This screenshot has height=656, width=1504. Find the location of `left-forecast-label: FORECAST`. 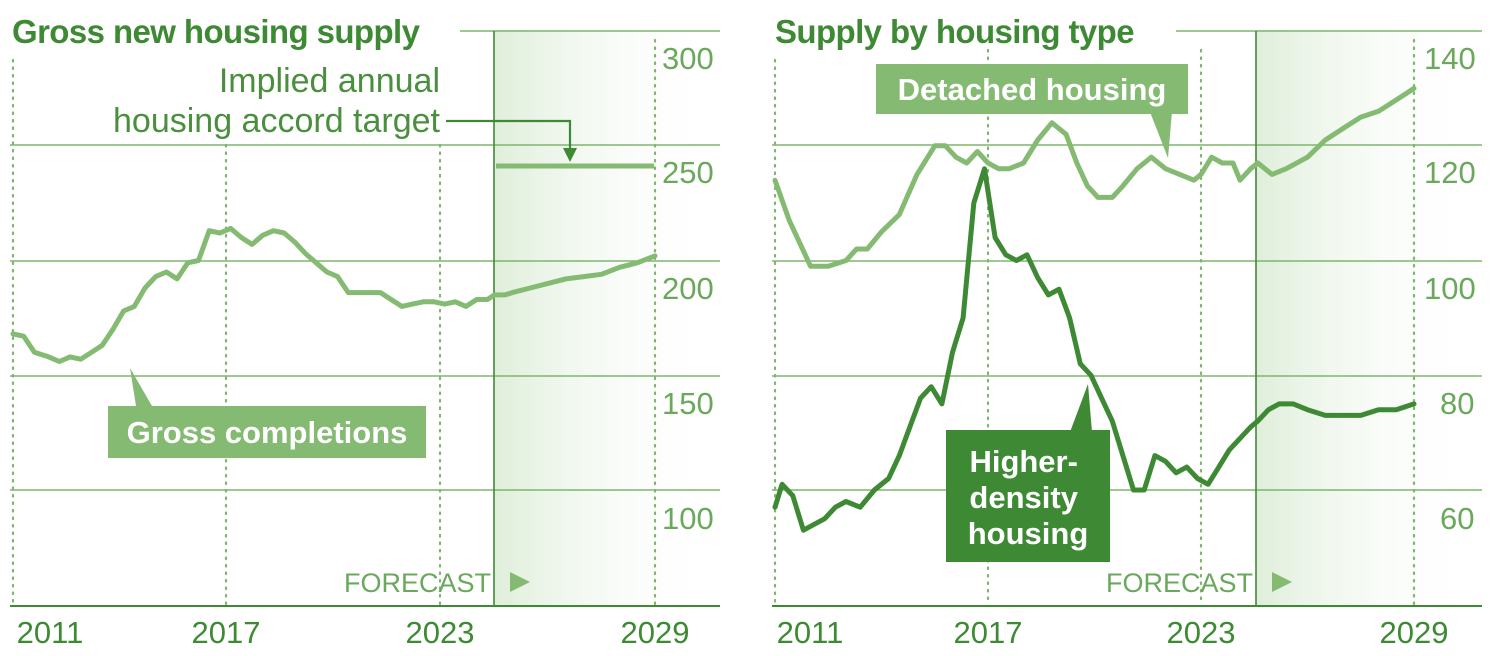

left-forecast-label: FORECAST is located at coordinates (417, 583).